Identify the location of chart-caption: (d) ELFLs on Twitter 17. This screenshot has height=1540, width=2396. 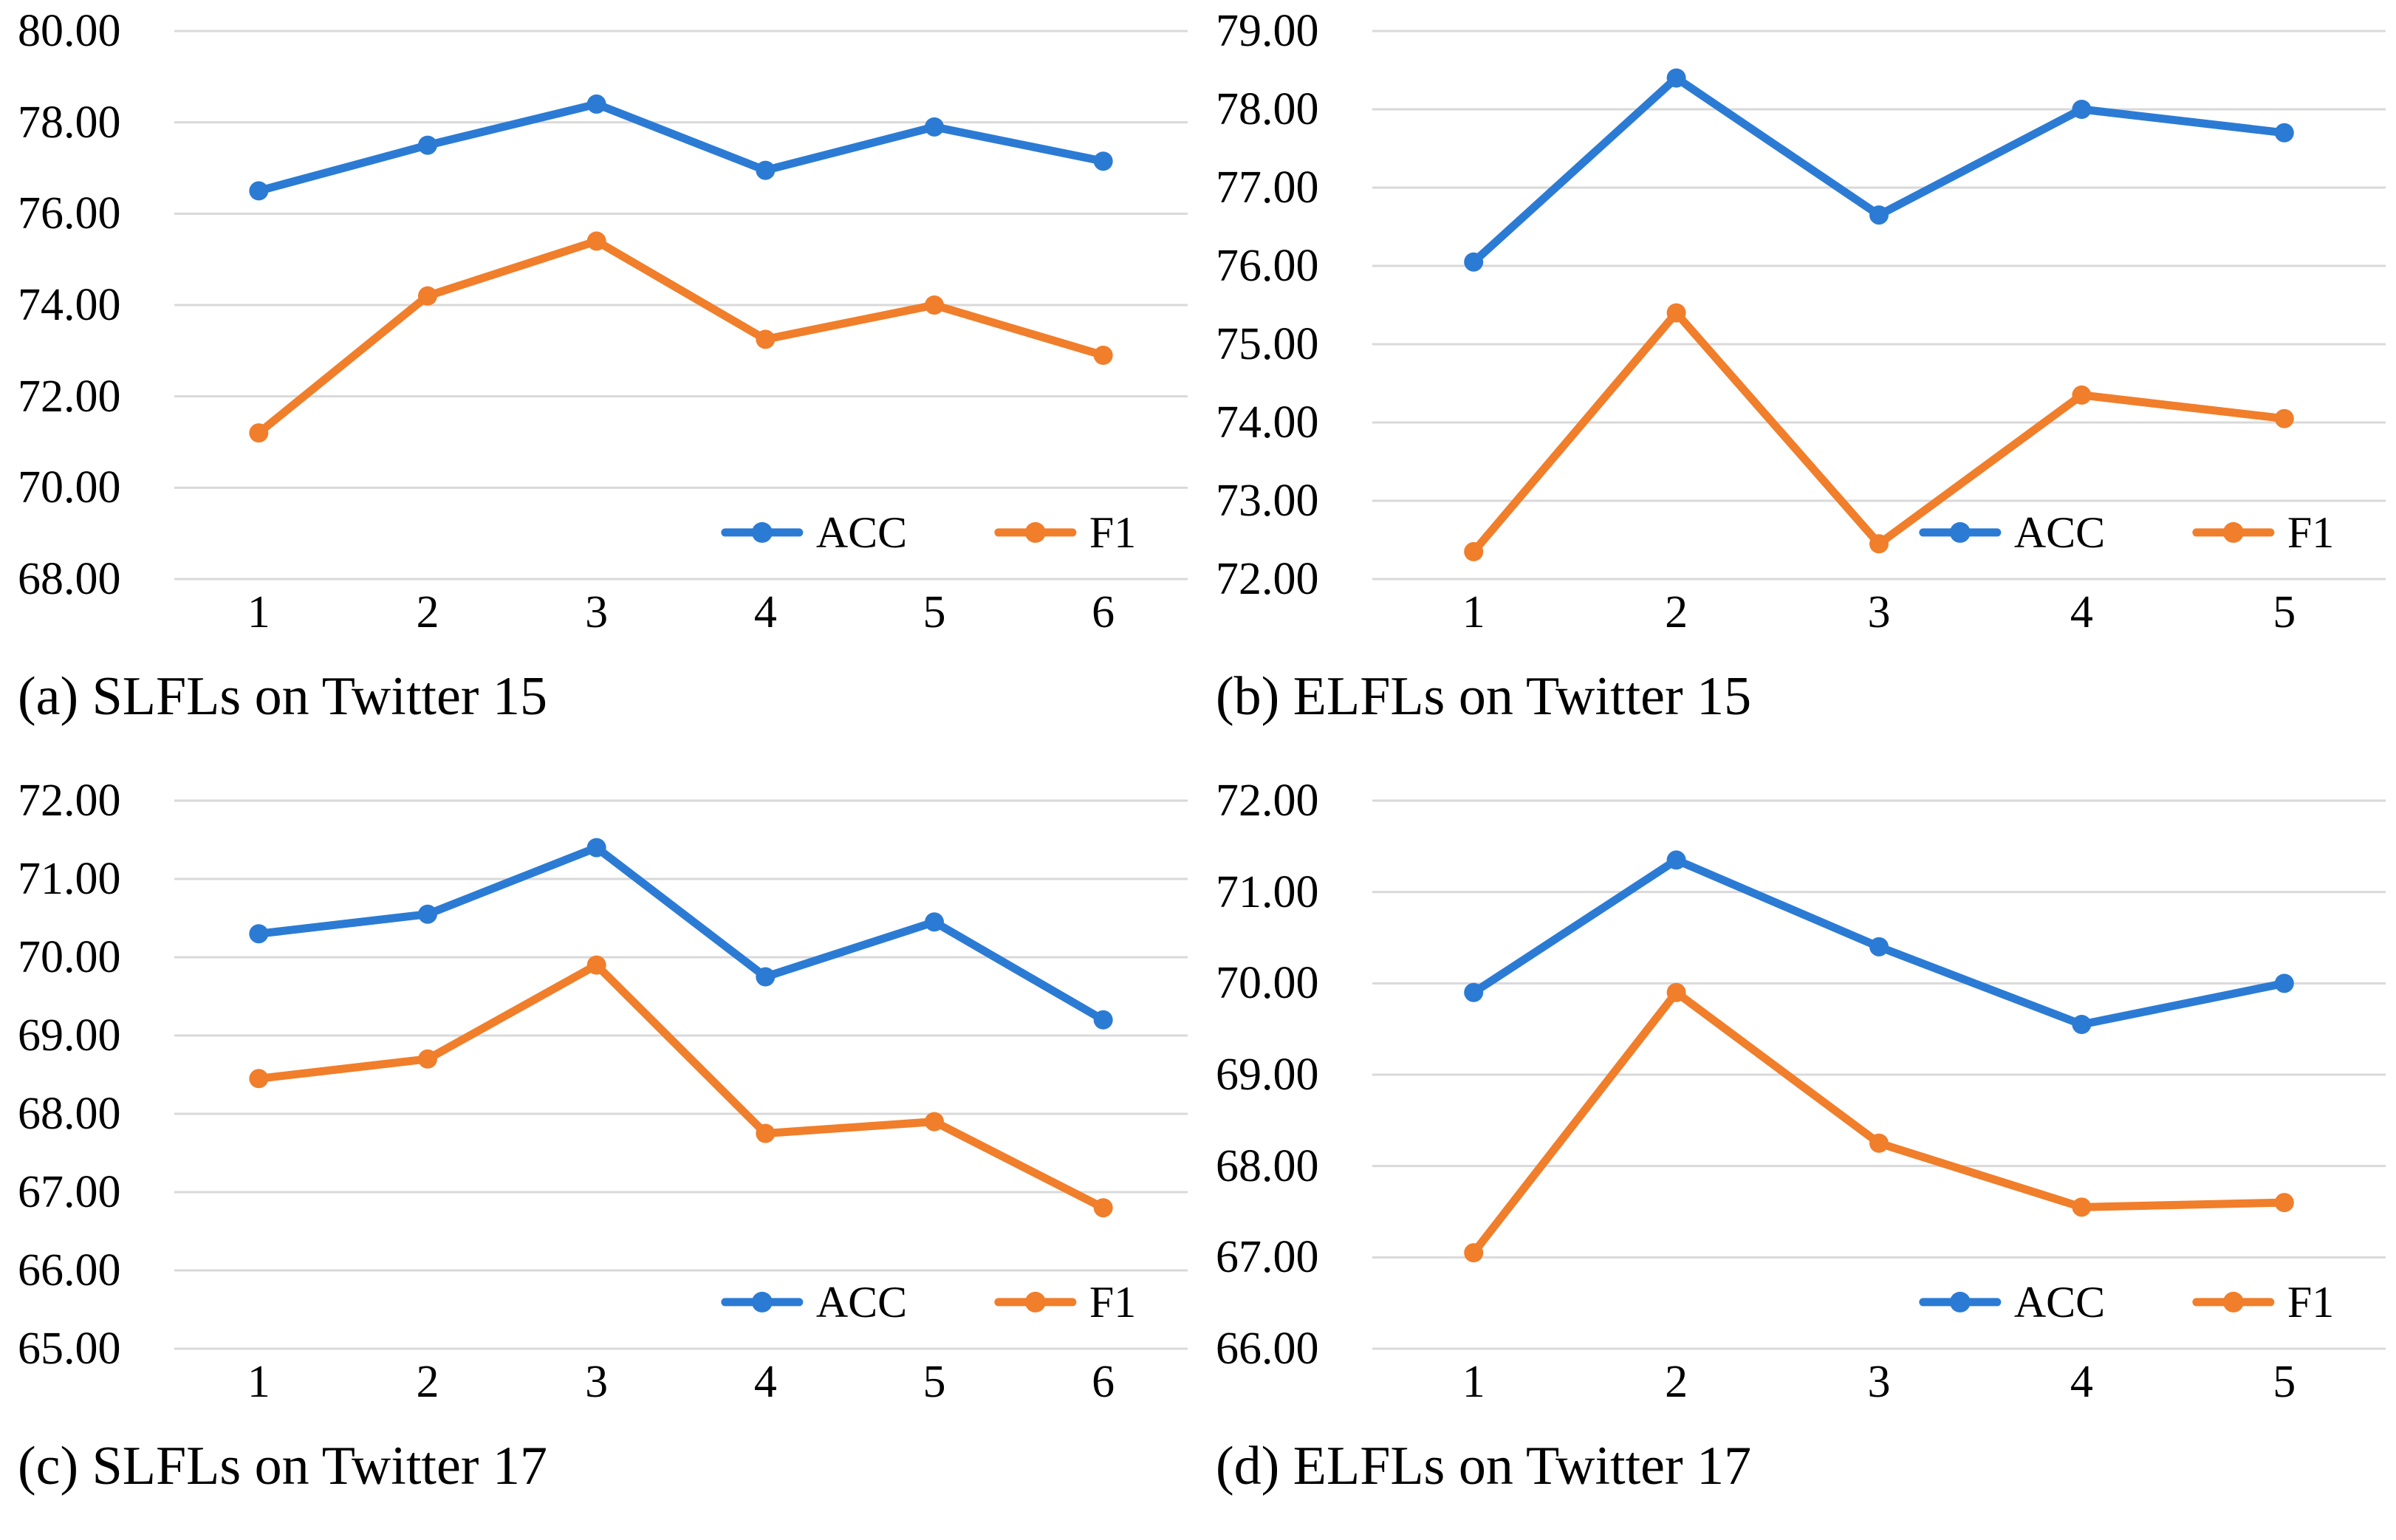
(1484, 1466).